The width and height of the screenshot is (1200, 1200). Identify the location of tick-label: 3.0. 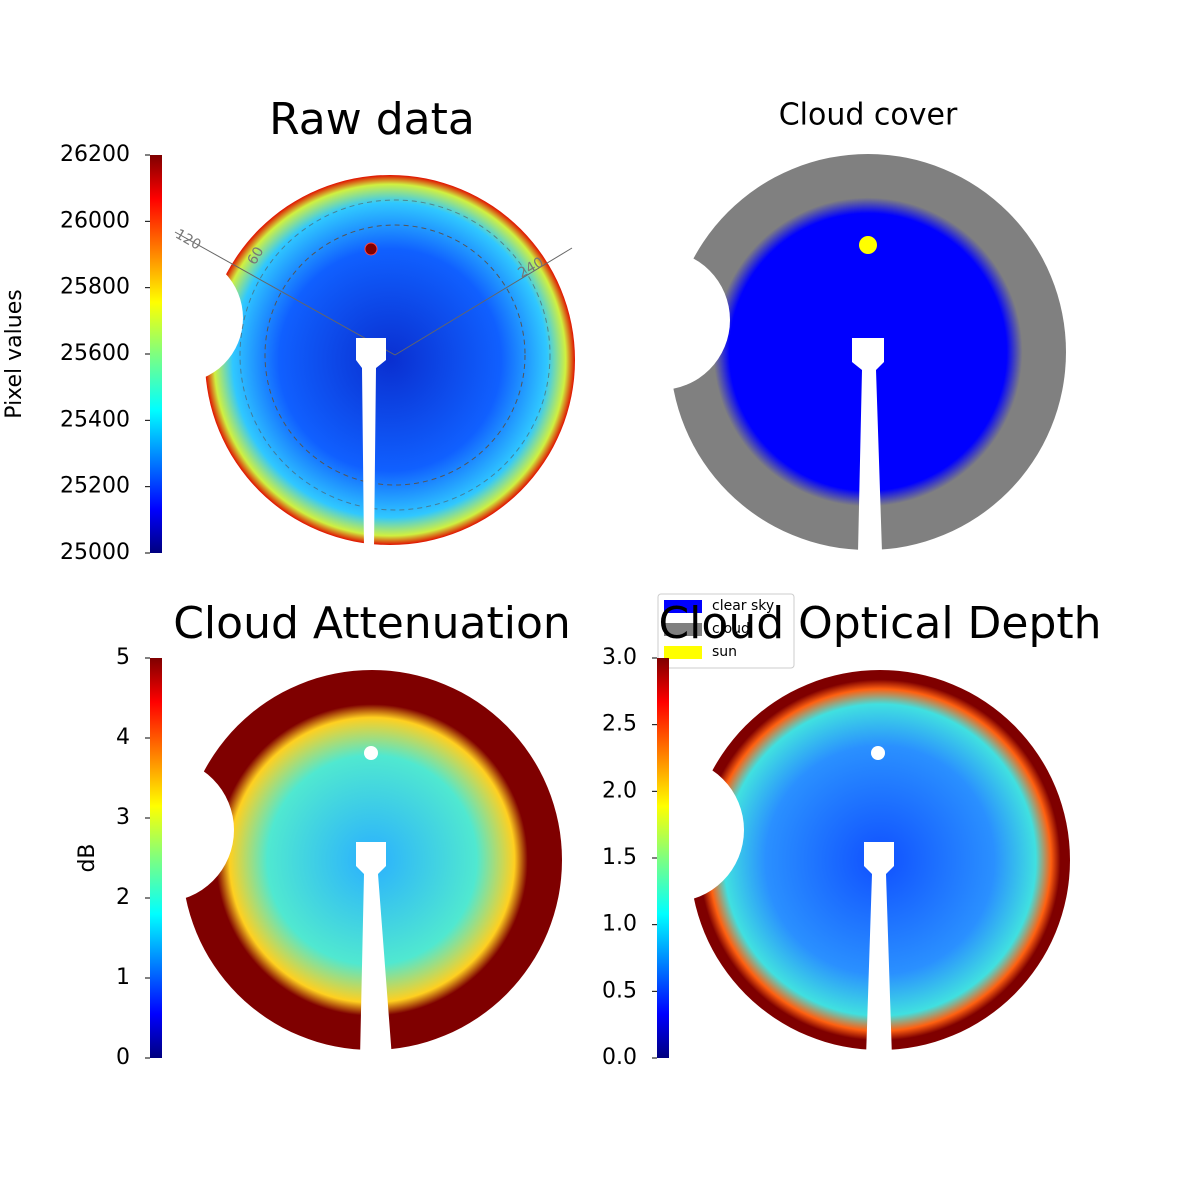
(619, 657).